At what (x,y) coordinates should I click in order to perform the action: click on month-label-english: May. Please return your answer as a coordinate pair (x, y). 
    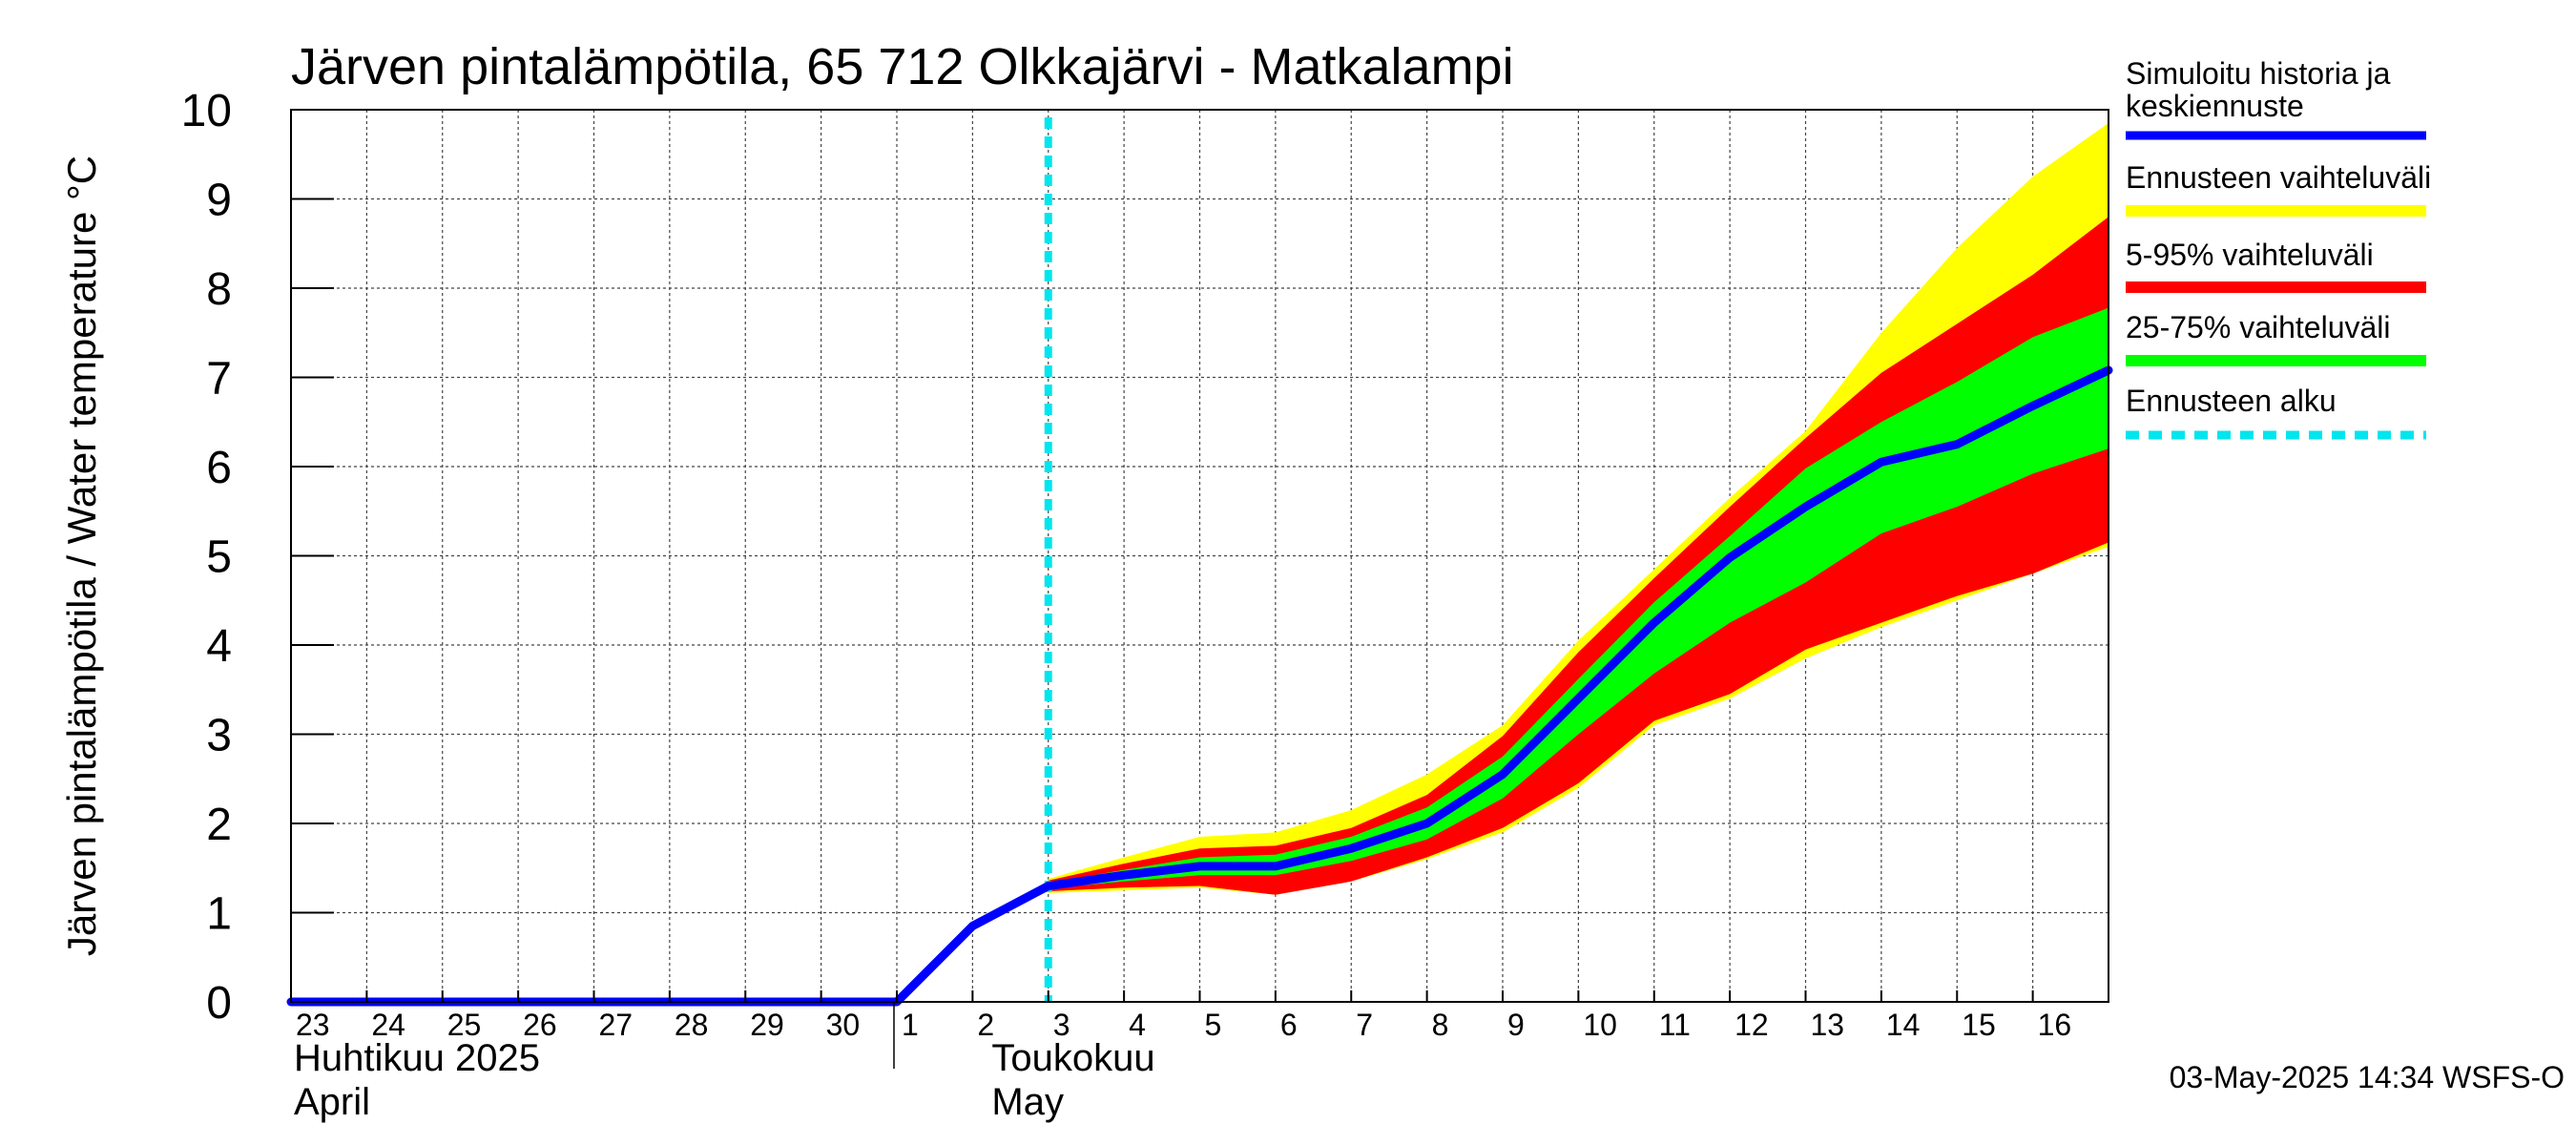
    Looking at the image, I should click on (1027, 1102).